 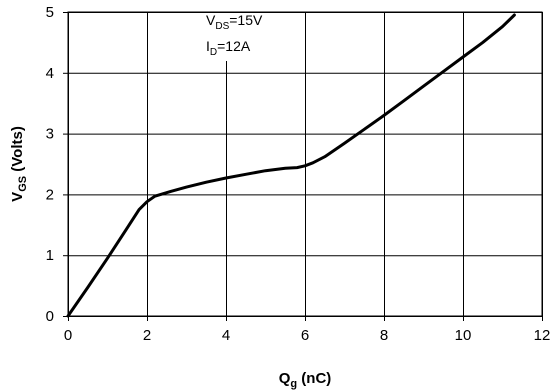 What do you see at coordinates (50, 316) in the screenshot?
I see `y-tick-label: 0` at bounding box center [50, 316].